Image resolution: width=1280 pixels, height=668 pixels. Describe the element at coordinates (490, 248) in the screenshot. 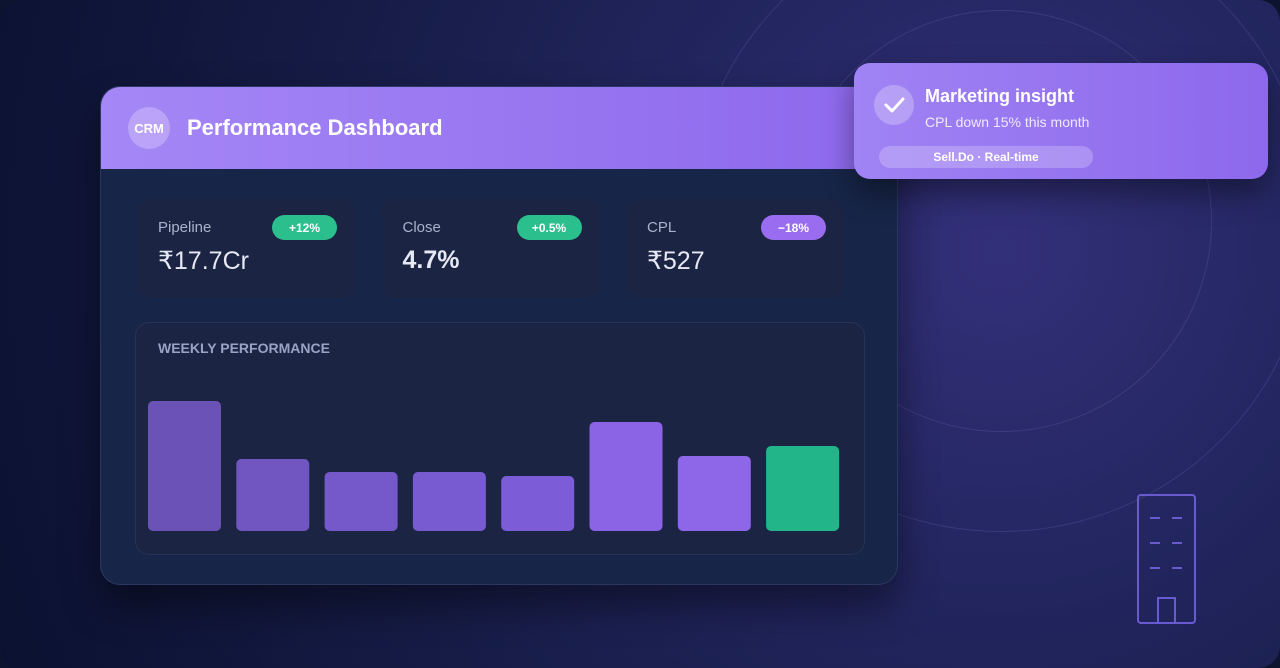

I see `kpi-card: Close 4.7% +0.5%` at that location.